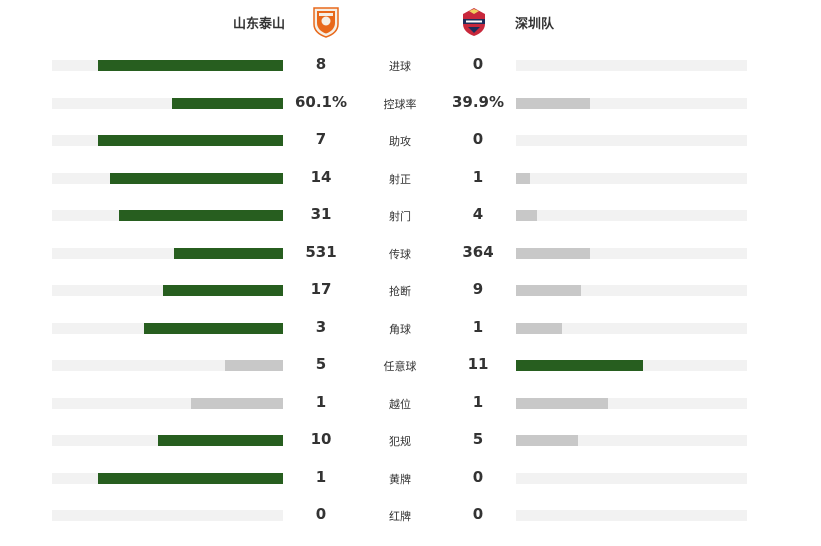 The height and width of the screenshot is (546, 821). What do you see at coordinates (400, 329) in the screenshot?
I see `stat-label: 角球` at bounding box center [400, 329].